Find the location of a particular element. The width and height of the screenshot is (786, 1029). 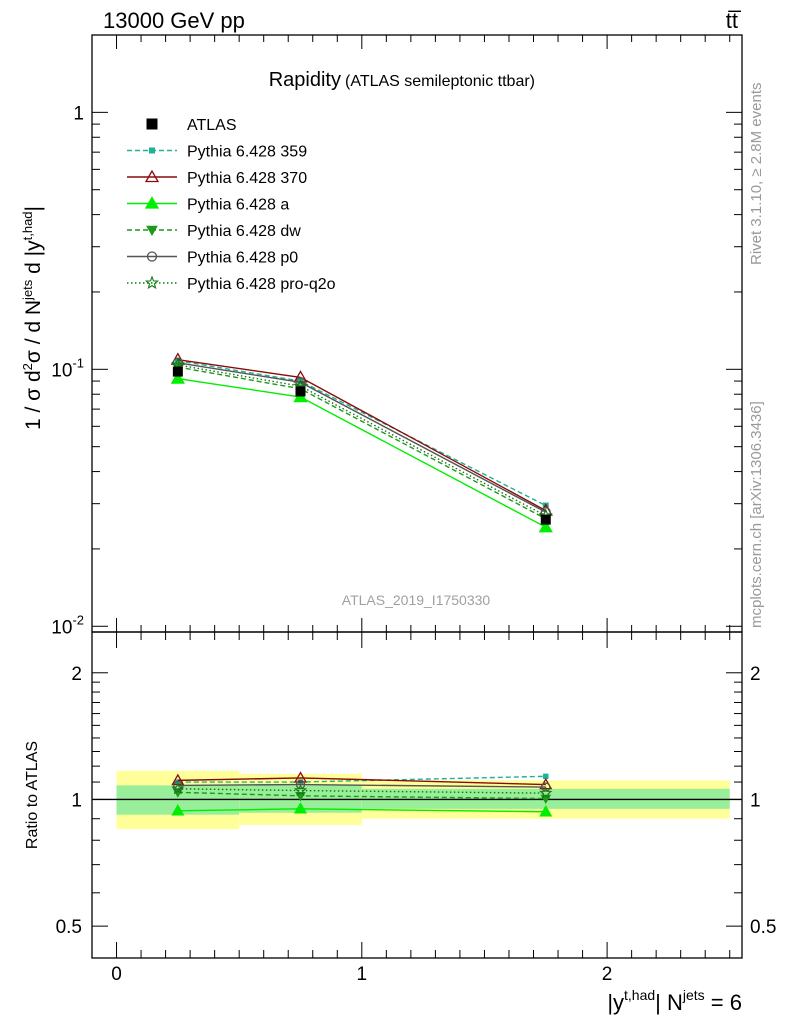

ratio-y-tick-label: 2 is located at coordinates (76, 674).